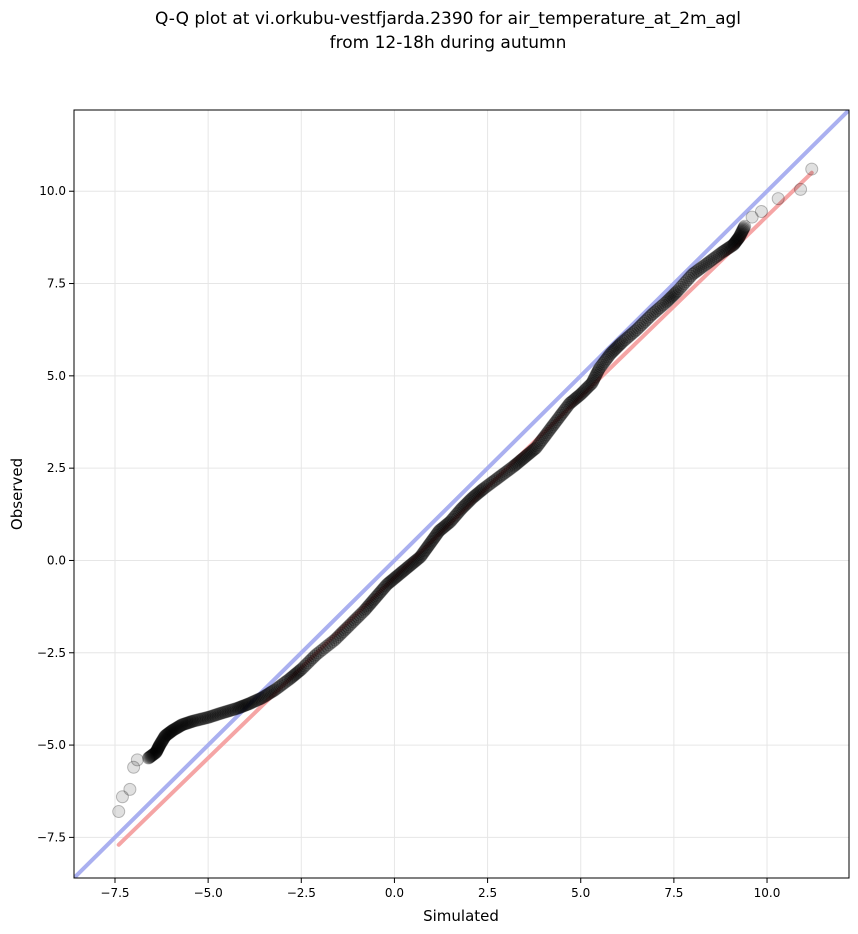  What do you see at coordinates (17, 494) in the screenshot?
I see `y-axis-label: Observed` at bounding box center [17, 494].